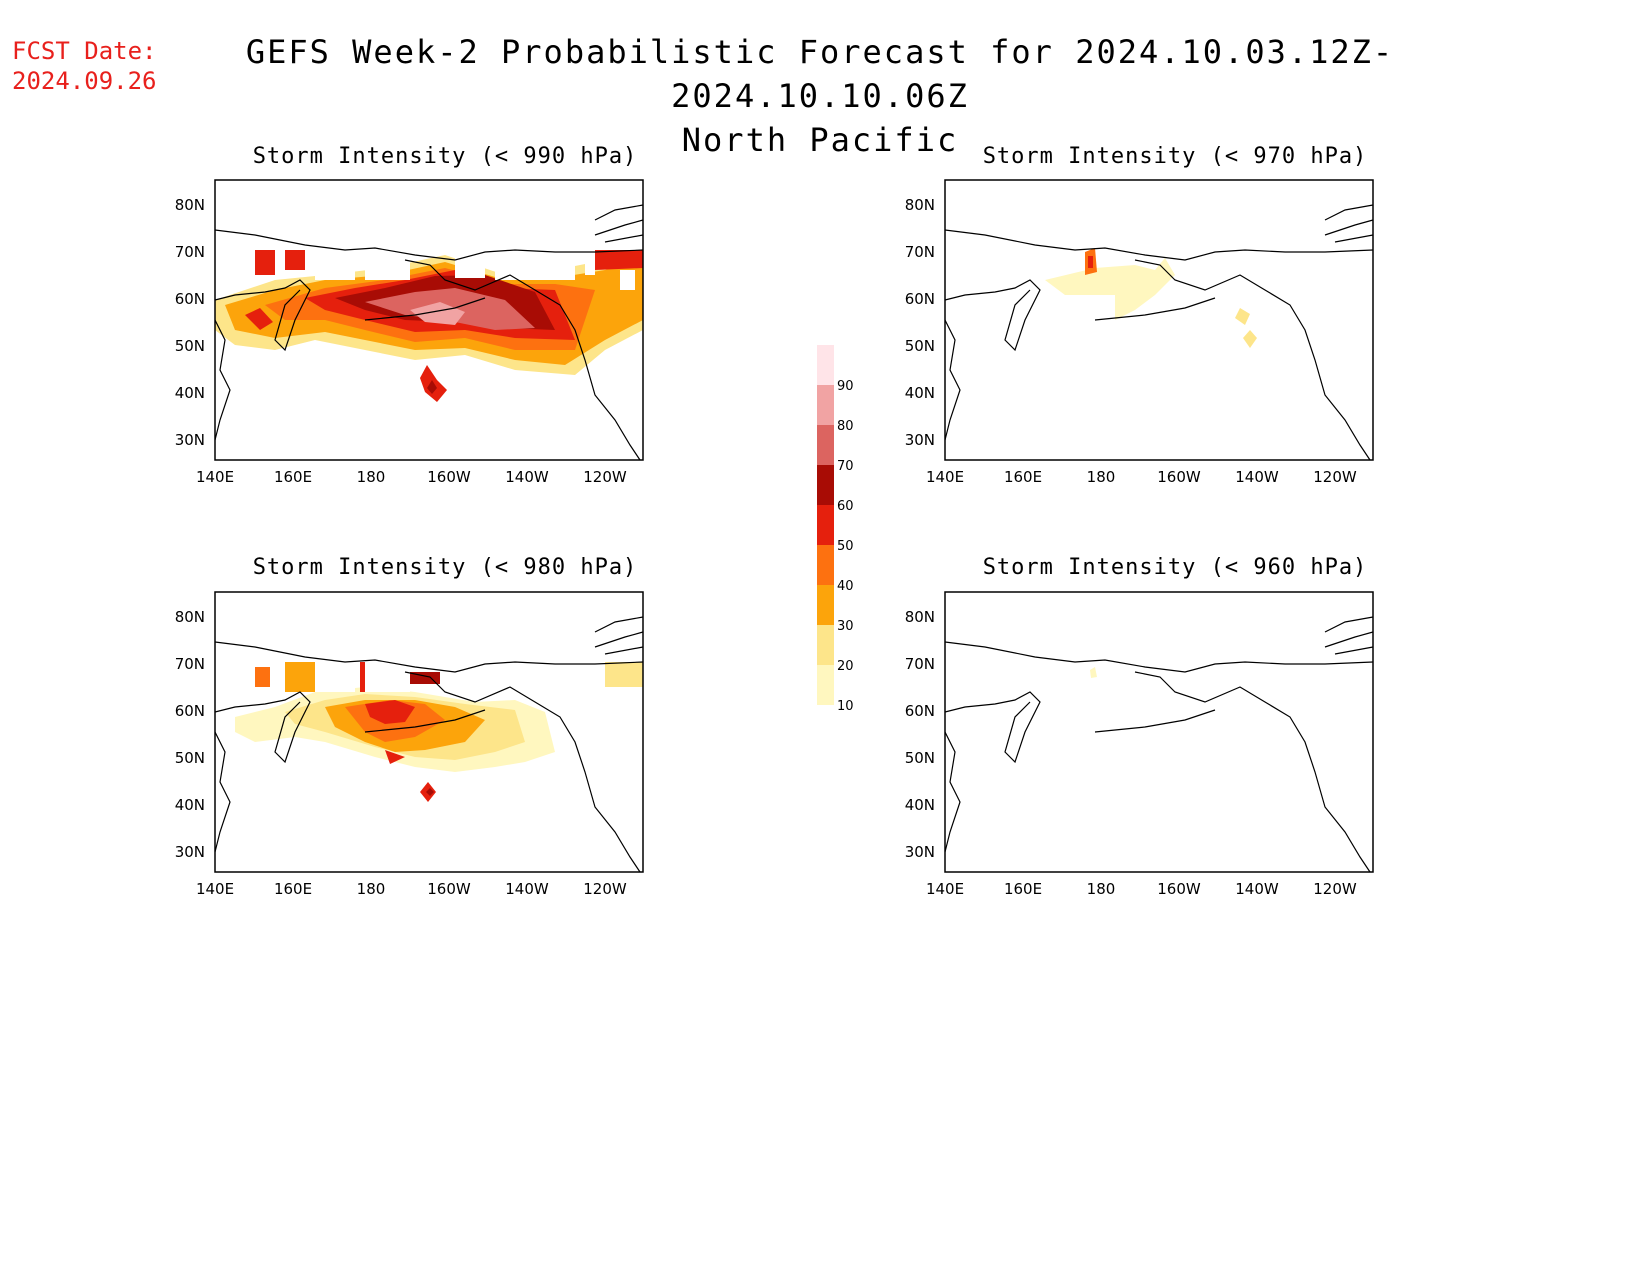  What do you see at coordinates (84, 81) in the screenshot?
I see `forecast-date-value: 2024.09.26` at bounding box center [84, 81].